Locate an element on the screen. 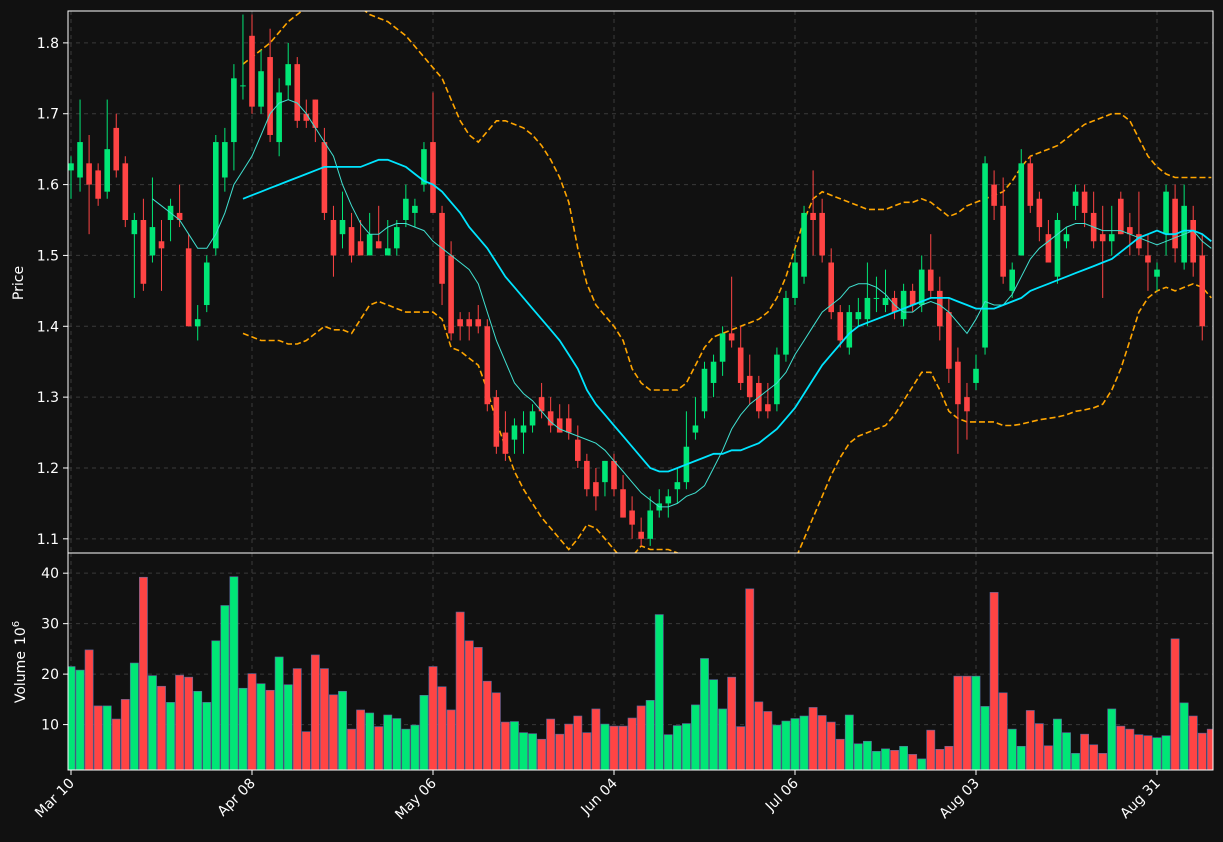 This screenshot has height=842, width=1223. volume-tick-label: 40 is located at coordinates (50, 574).